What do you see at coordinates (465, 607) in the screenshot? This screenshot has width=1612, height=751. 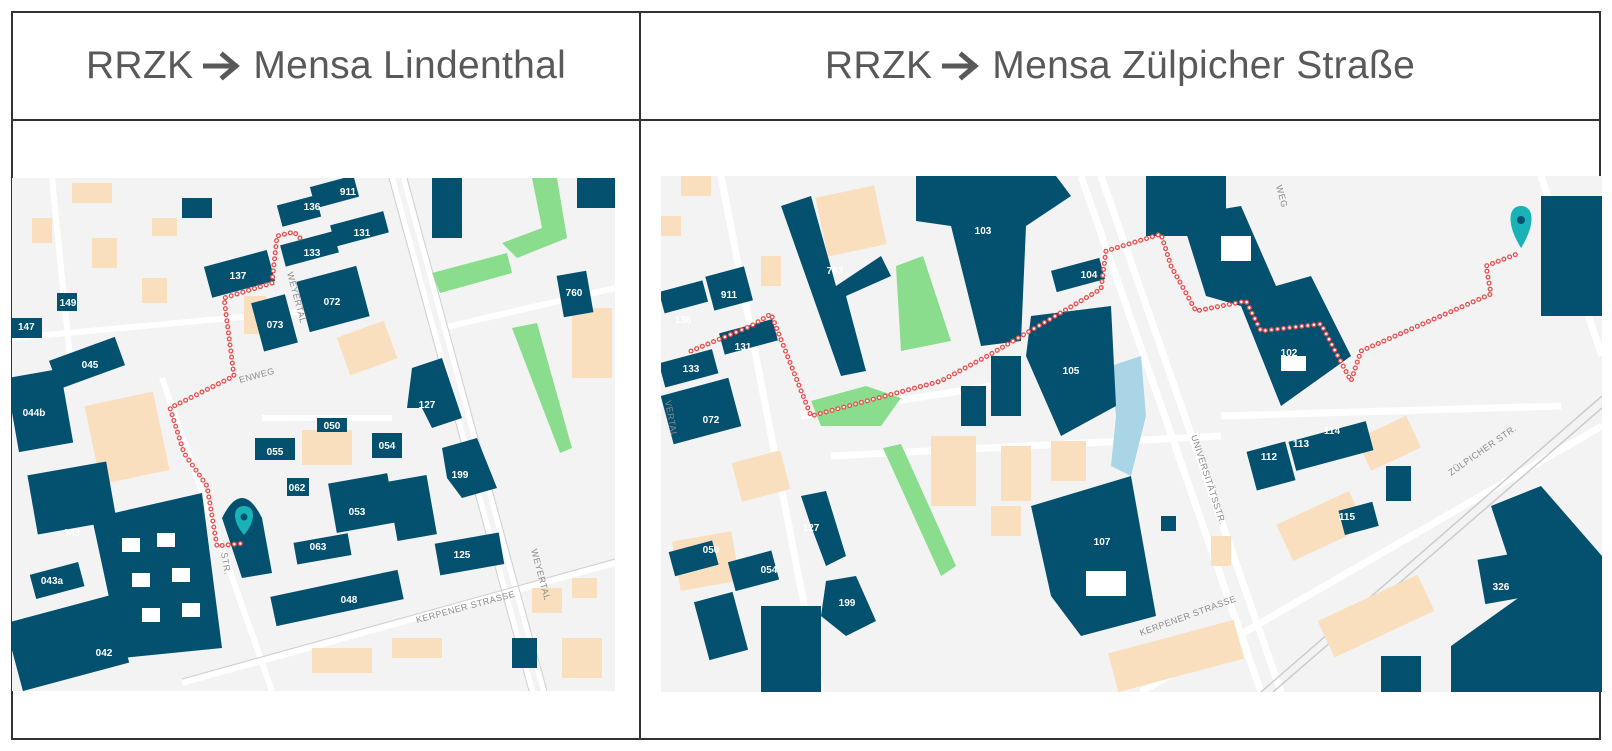 I see `svg-text: KERPENER STRASSE` at bounding box center [465, 607].